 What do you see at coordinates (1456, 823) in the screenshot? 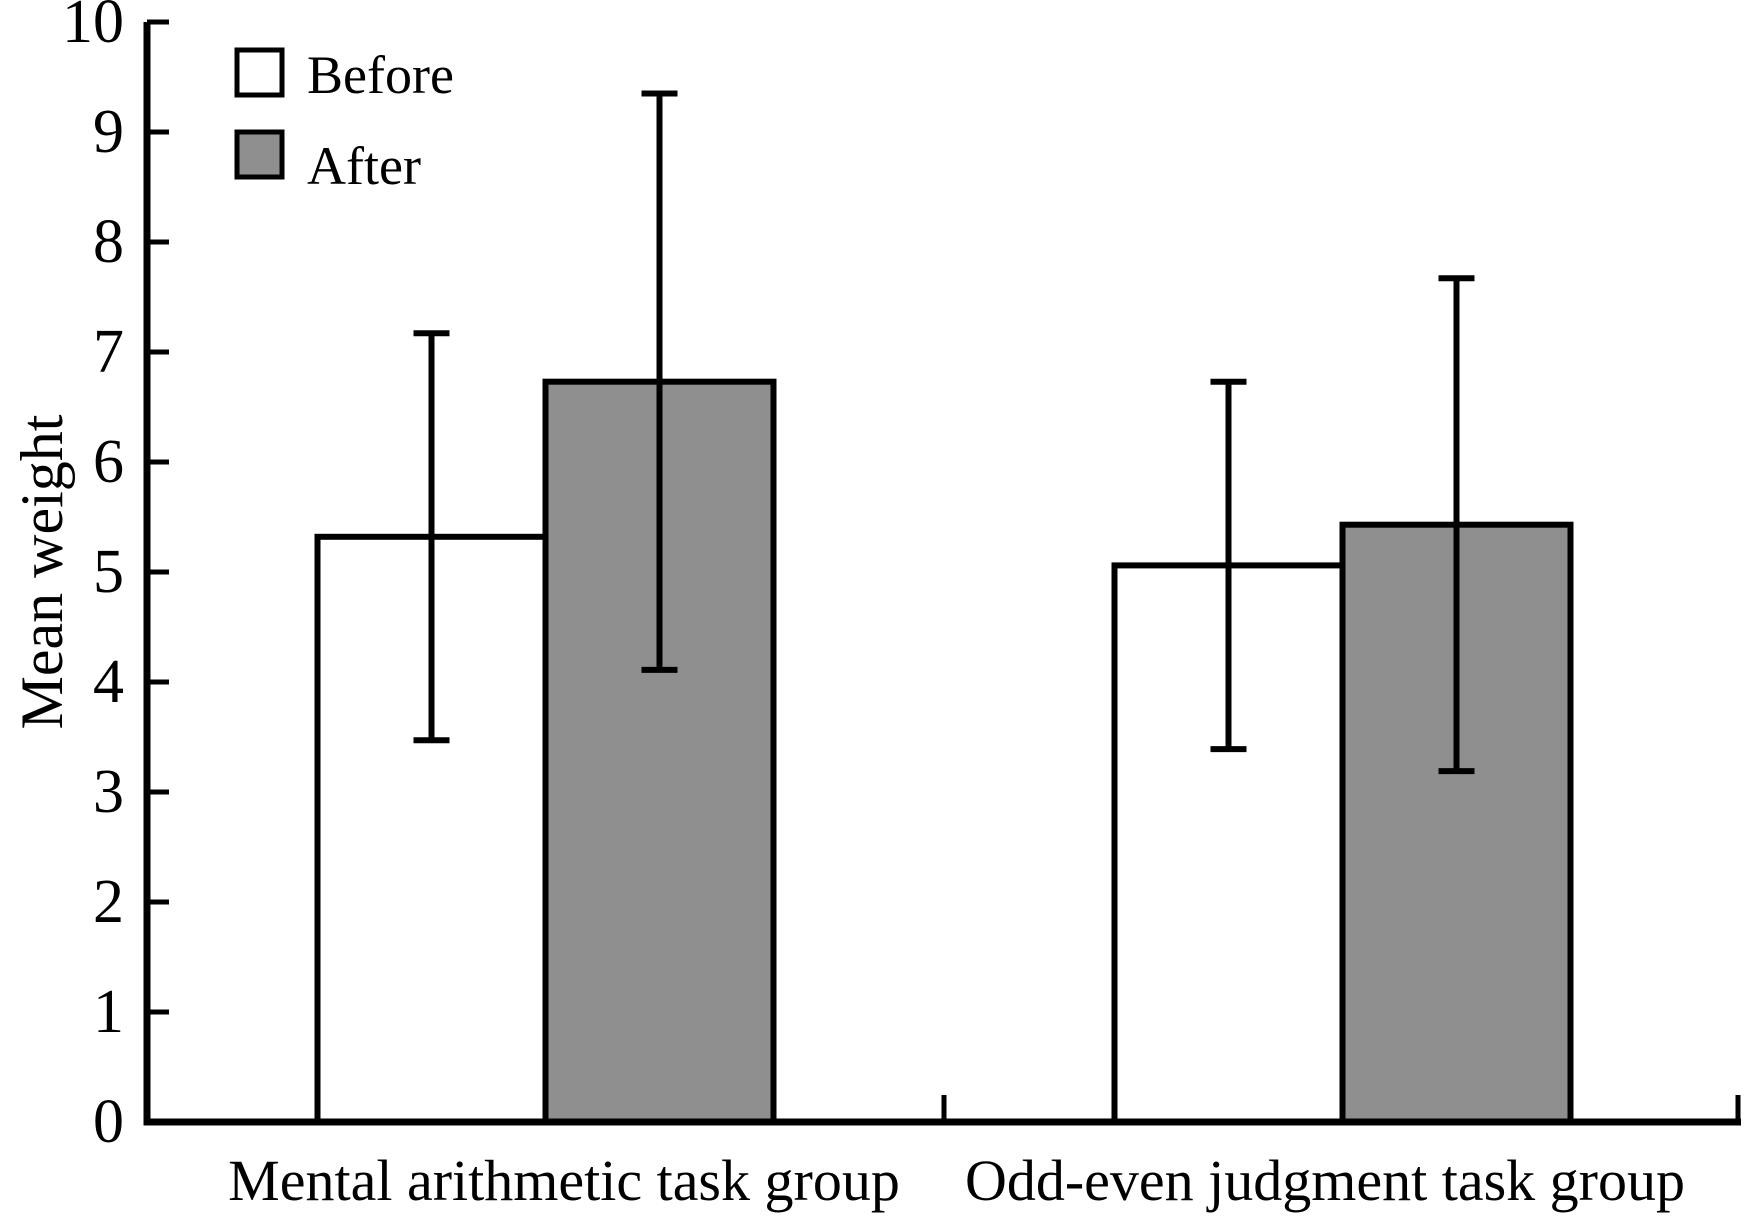
I see `bar-after-group2` at bounding box center [1456, 823].